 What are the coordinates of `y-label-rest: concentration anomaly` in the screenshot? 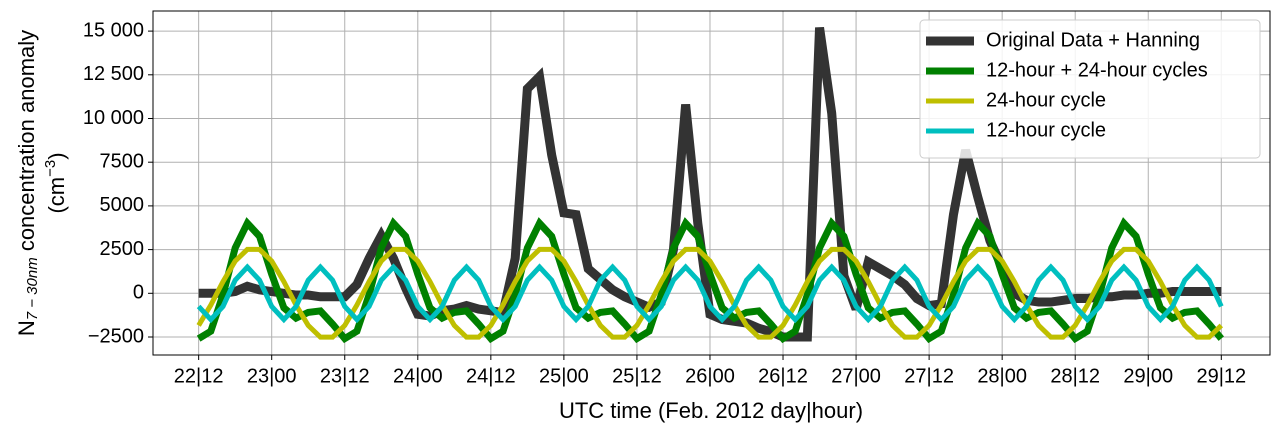 It's located at (26, 143).